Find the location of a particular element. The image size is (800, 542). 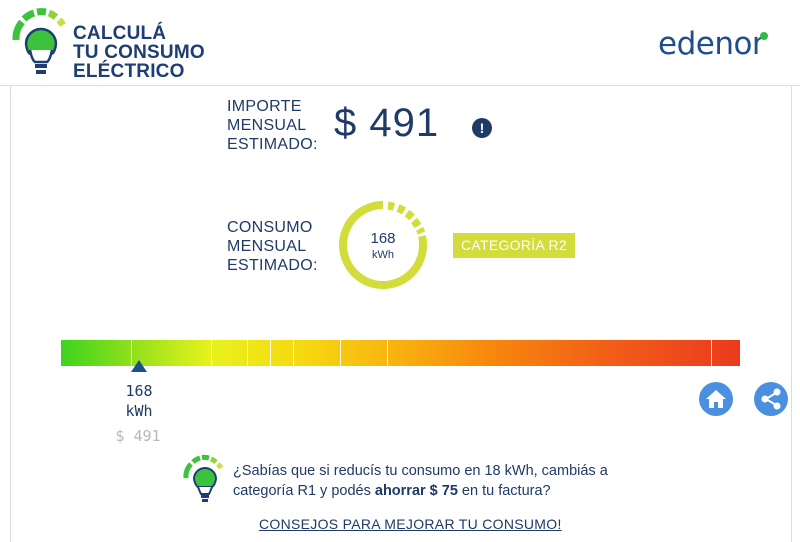

info-icon: ! is located at coordinates (482, 128).